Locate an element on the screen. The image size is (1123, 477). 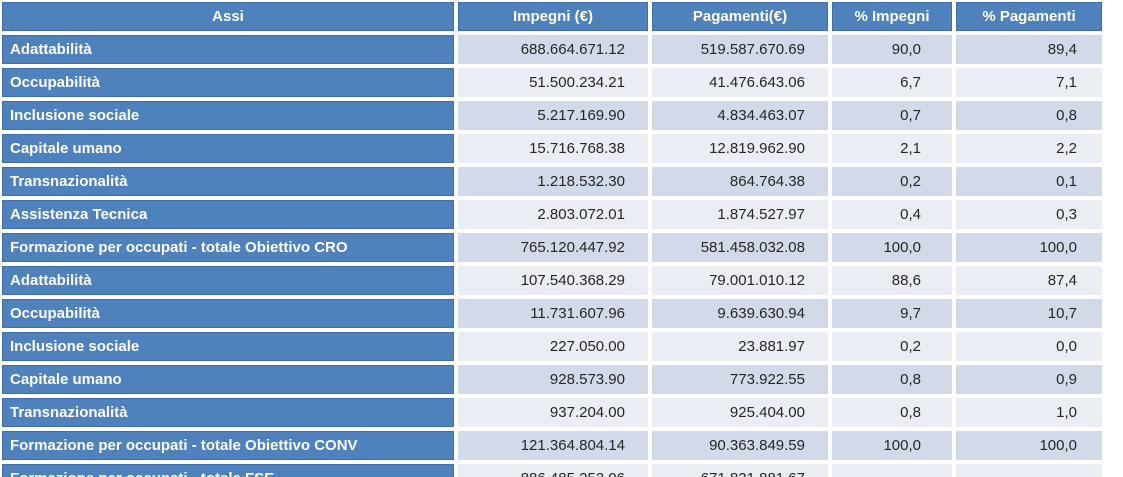
pagamenti-value: 864.764.38 is located at coordinates (740, 181).